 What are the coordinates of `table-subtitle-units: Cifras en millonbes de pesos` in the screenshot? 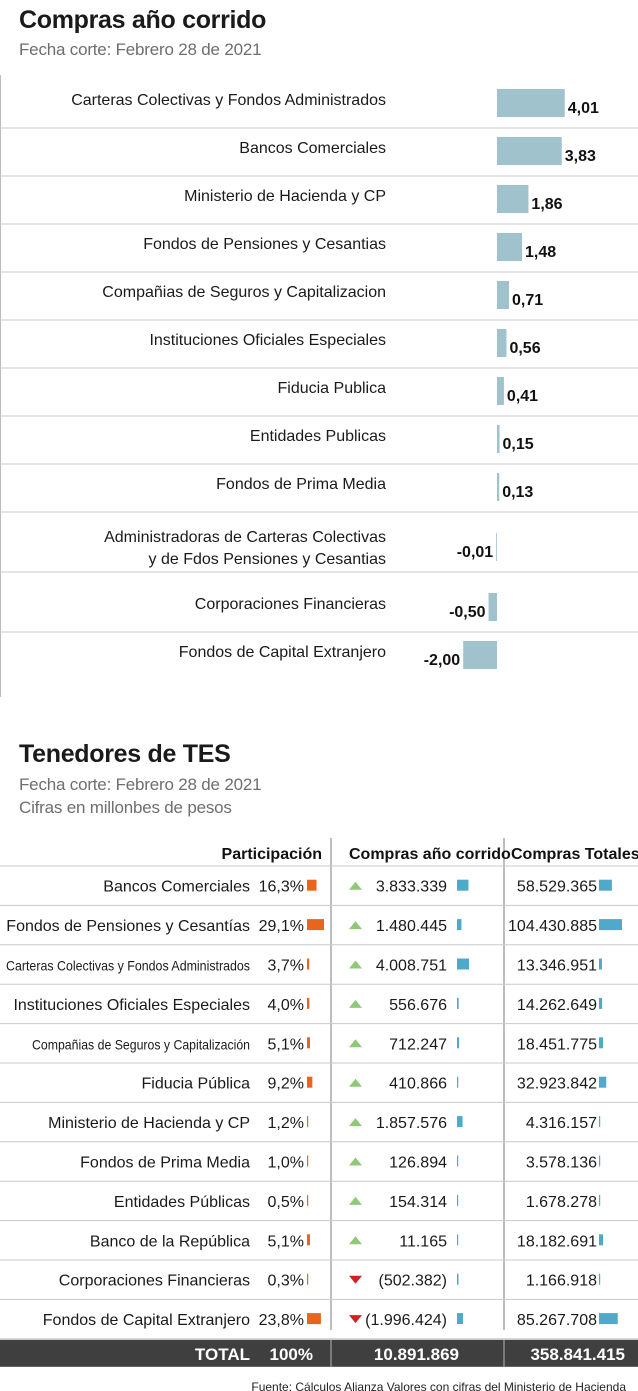 It's located at (125, 807).